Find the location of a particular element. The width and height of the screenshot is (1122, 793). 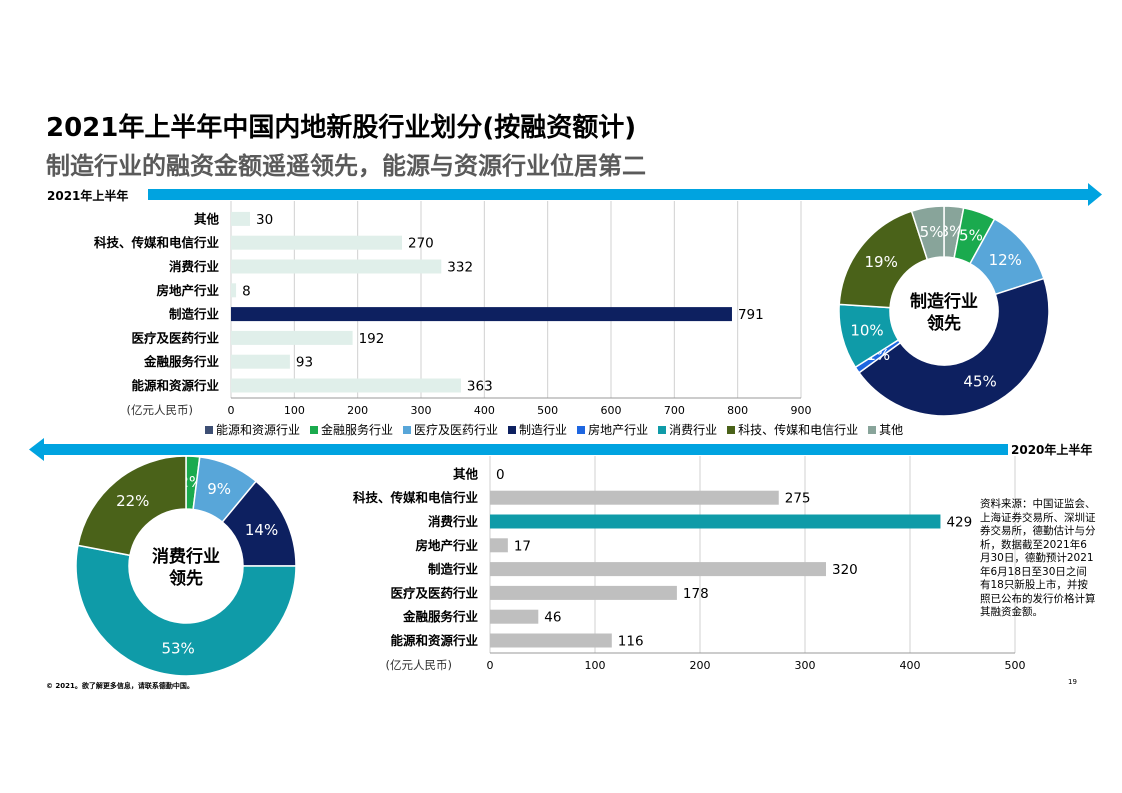

copyright-note: © 2021。欲了解更多信息，请联系德勤中国。 is located at coordinates (120, 686).